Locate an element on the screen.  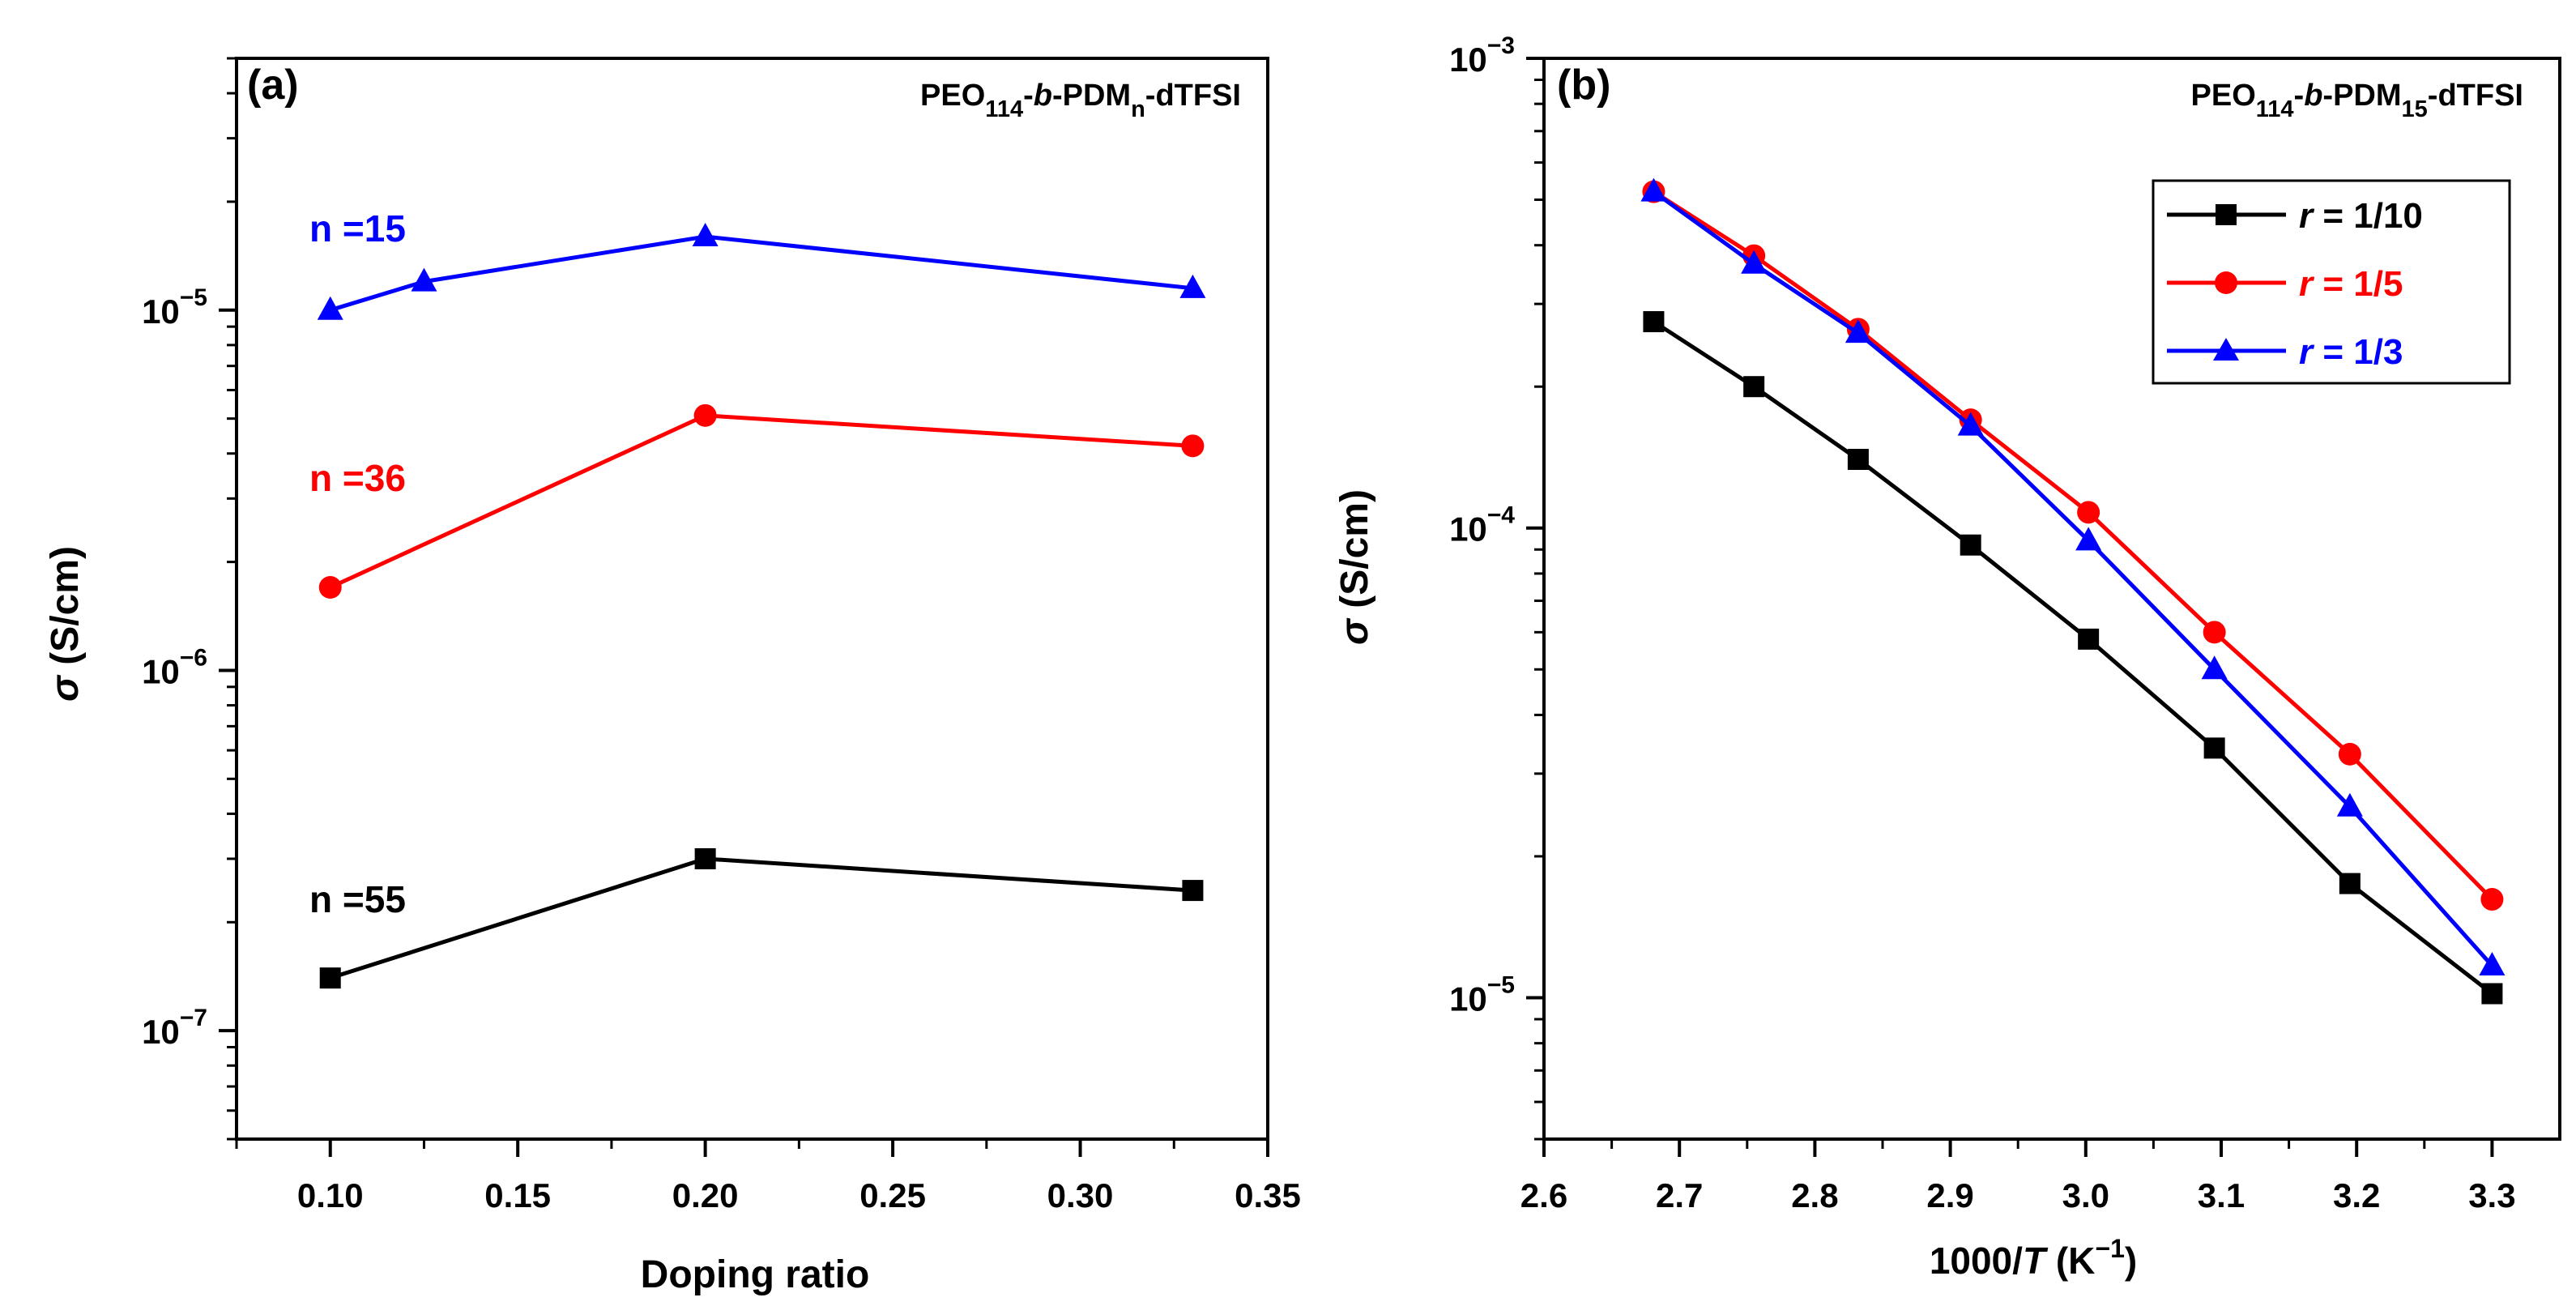
series-label-n36: n =36 is located at coordinates (357, 478).